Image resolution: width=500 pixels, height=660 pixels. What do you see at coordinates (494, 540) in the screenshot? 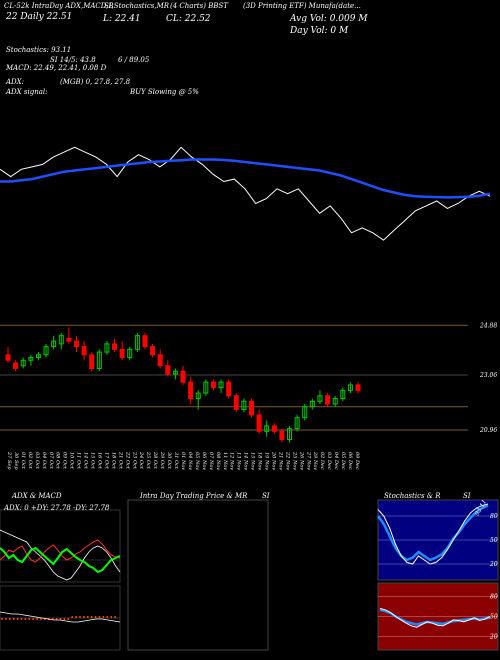
I see `stochastics-level-label: 50` at bounding box center [494, 540].